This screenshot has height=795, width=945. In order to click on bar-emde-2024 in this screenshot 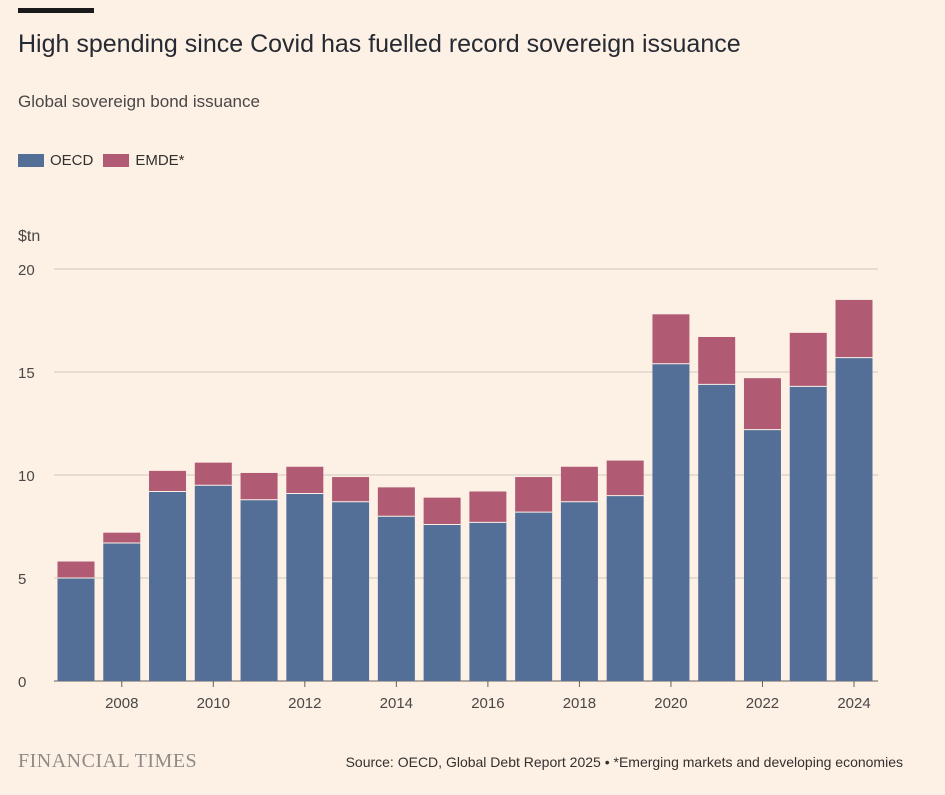, I will do `click(854, 328)`.